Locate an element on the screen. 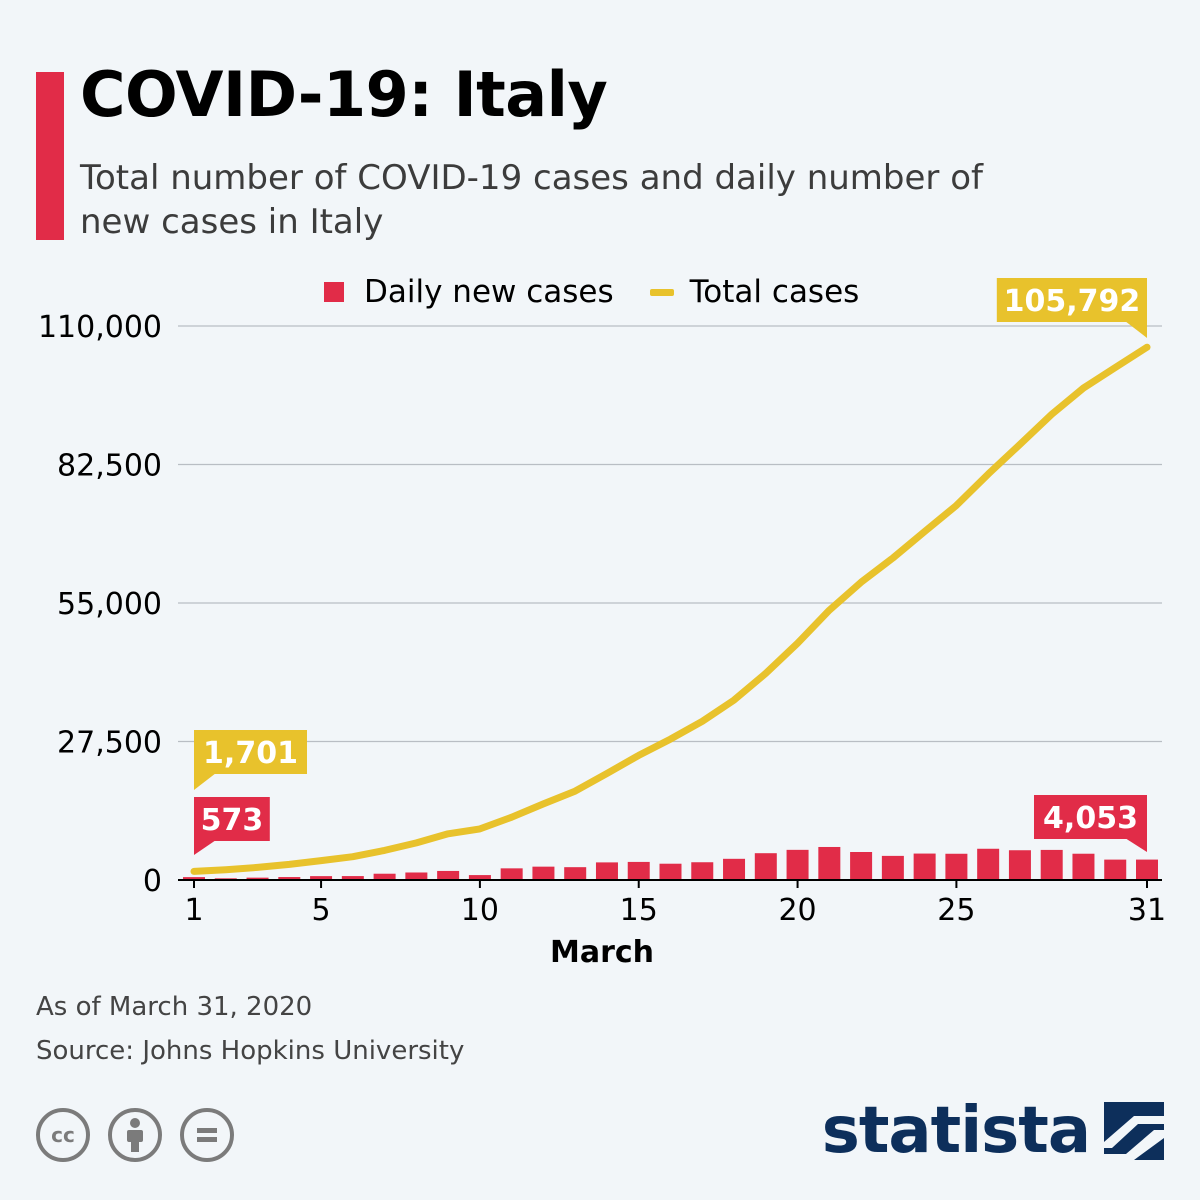 The image size is (1200, 1200). legend-label-total: Total cases is located at coordinates (774, 292).